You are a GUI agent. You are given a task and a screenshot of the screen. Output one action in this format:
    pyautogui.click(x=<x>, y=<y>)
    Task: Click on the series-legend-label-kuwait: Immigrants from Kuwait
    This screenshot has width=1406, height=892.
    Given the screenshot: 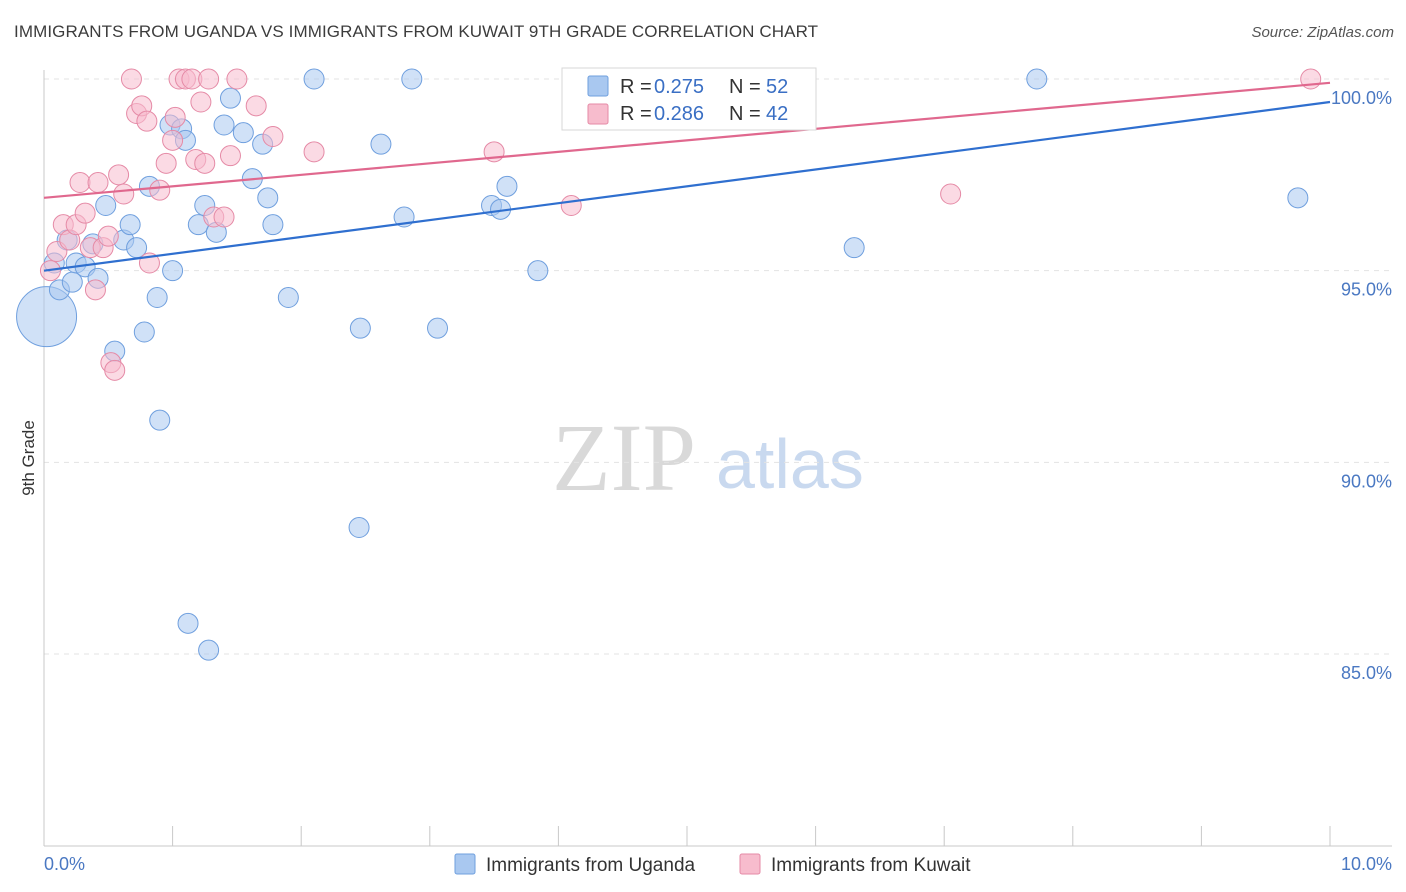 What is the action you would take?
    pyautogui.click(x=871, y=865)
    